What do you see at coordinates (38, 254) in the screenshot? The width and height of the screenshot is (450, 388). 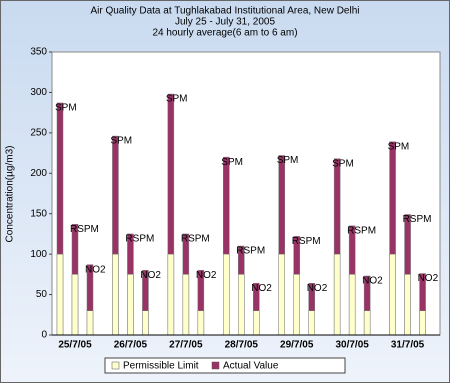 I see `y-tick-label: 100` at bounding box center [38, 254].